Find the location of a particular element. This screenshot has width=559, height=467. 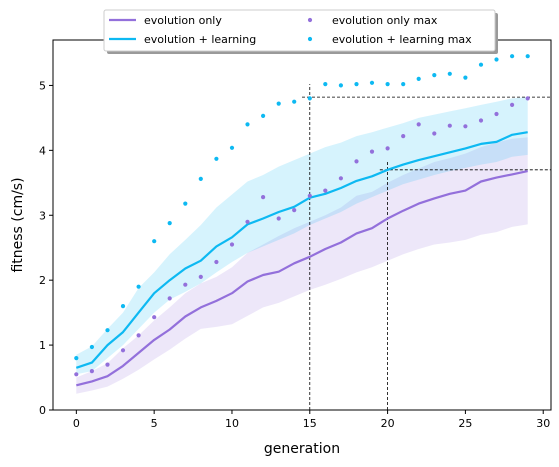

x-tick-label: 25 is located at coordinates (465, 423).